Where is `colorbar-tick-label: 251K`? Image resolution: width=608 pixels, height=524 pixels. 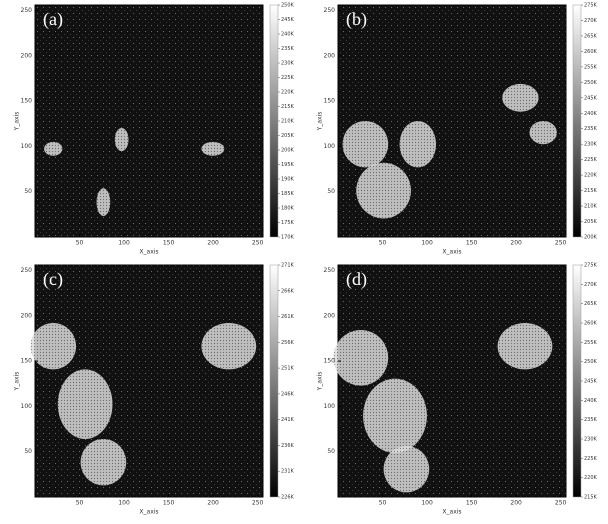 colorbar-tick-label: 251K is located at coordinates (288, 369).